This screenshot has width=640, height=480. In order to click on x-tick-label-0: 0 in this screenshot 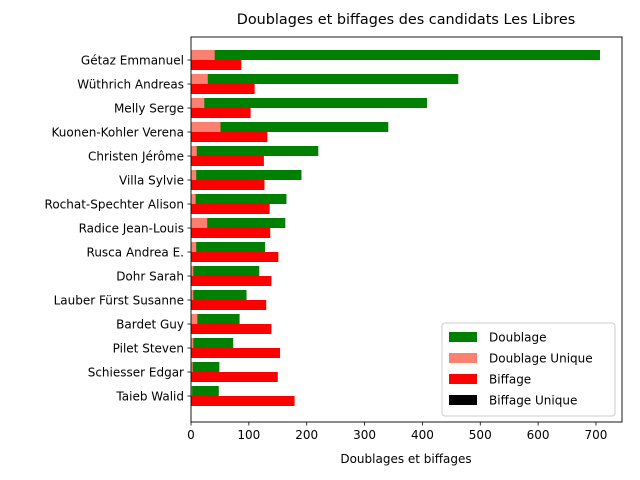, I will do `click(191, 435)`.